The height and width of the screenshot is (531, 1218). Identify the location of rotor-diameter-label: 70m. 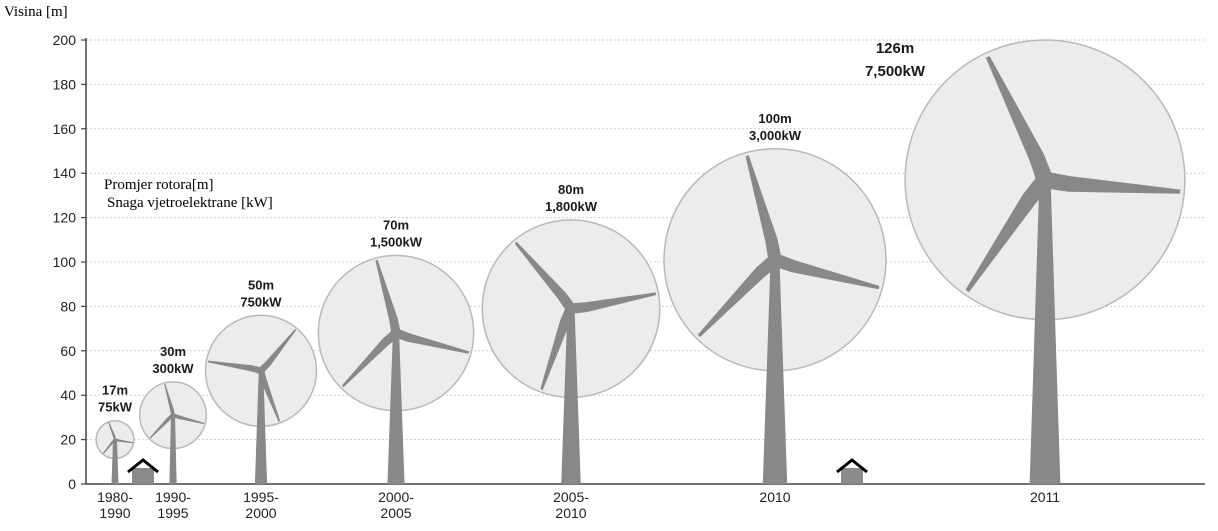
(396, 224).